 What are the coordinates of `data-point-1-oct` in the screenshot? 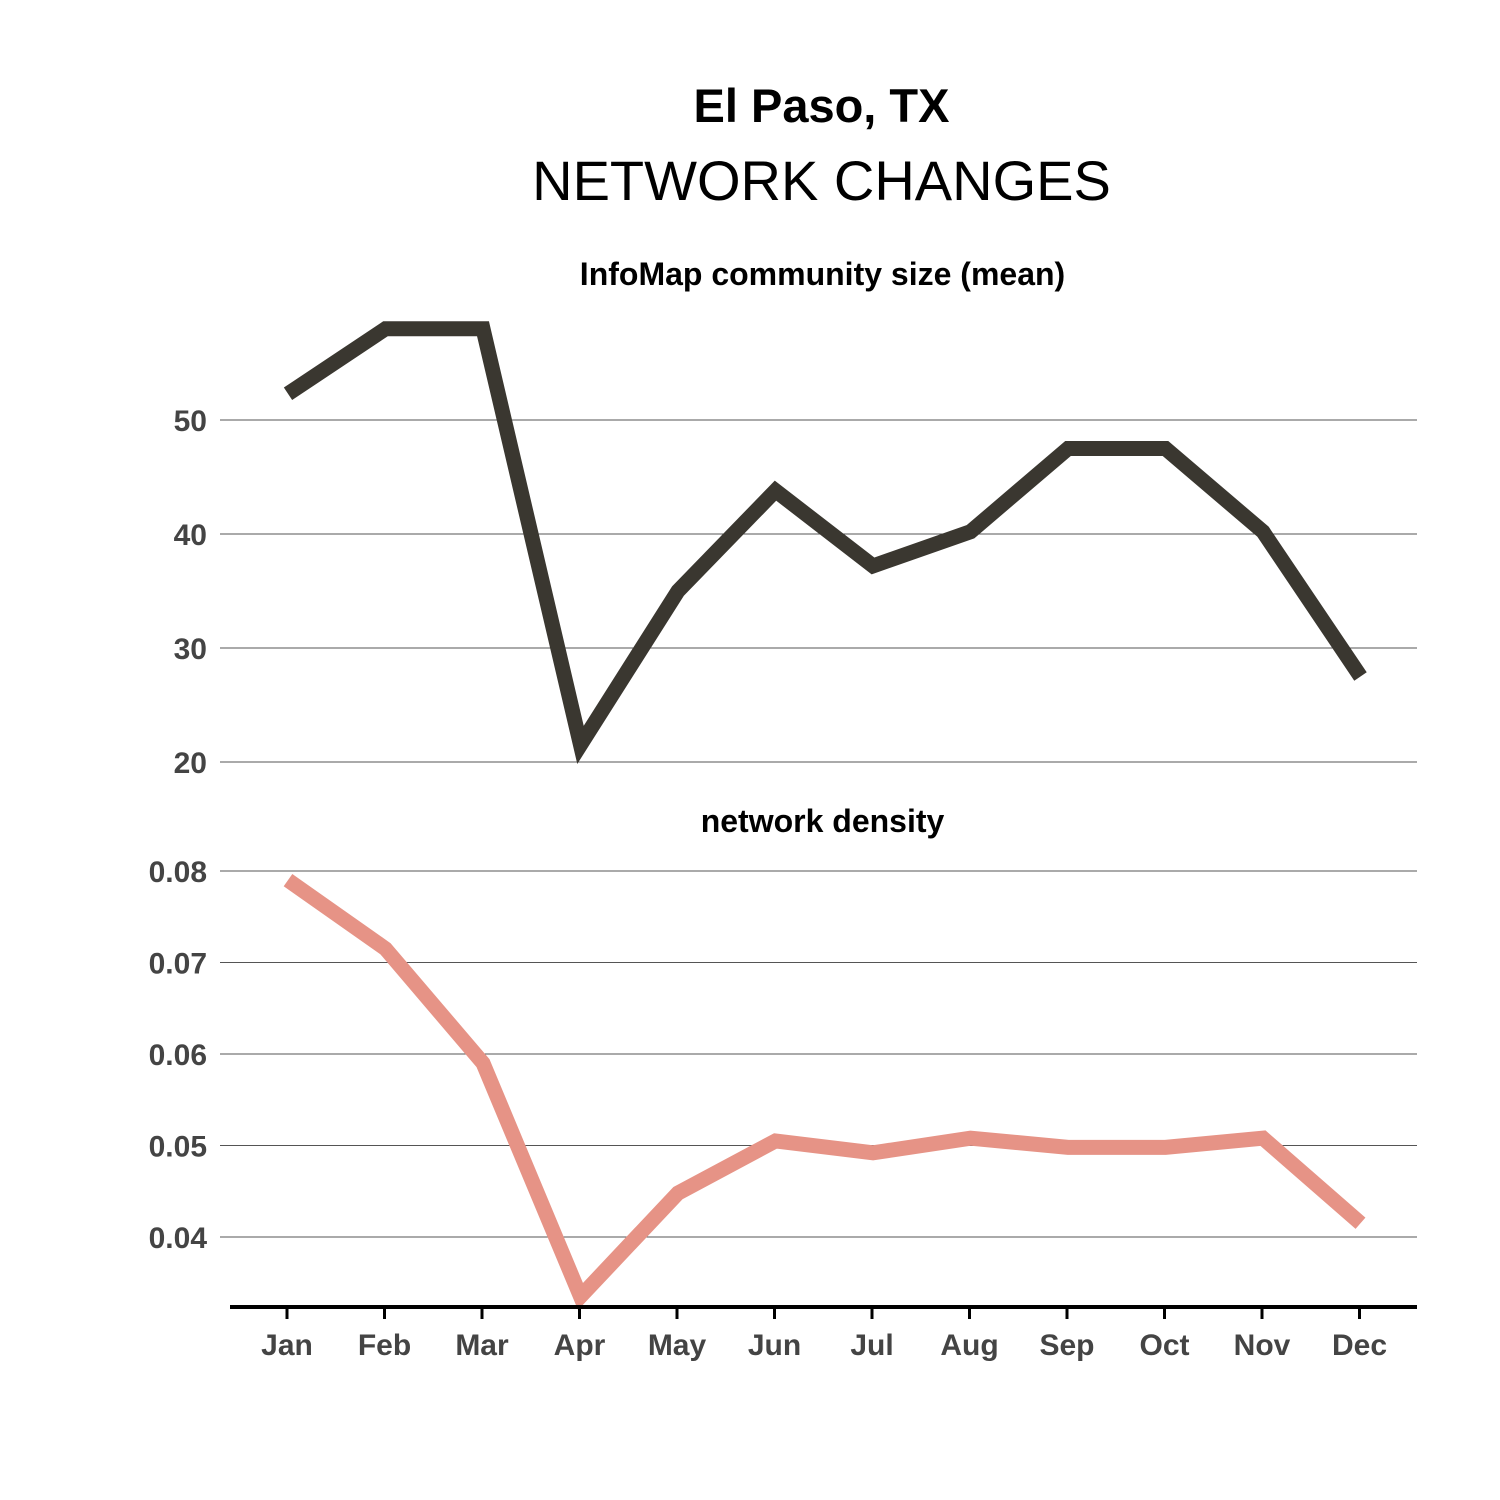 It's located at (1166, 449).